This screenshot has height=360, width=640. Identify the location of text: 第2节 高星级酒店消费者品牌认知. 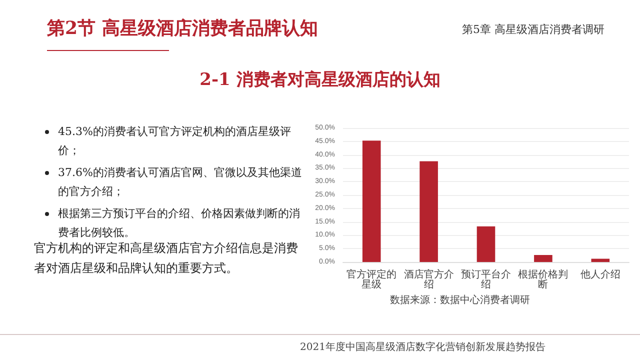
(182, 28).